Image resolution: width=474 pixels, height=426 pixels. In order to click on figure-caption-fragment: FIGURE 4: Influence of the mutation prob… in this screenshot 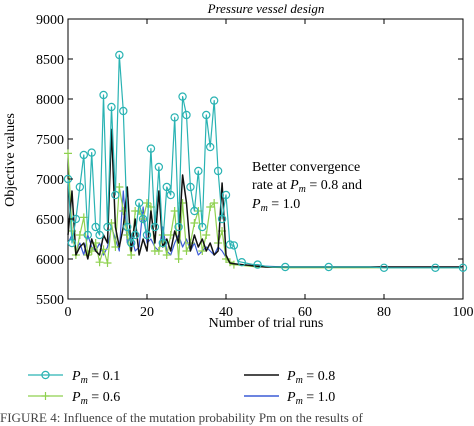, I will do `click(181, 417)`.